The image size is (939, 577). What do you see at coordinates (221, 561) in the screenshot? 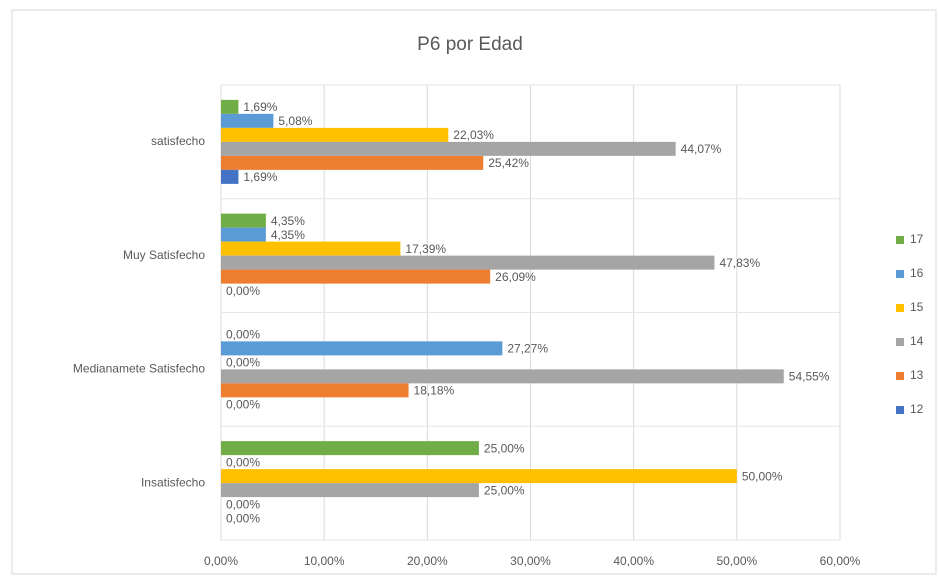
I see `x-tick-label: 0,00%` at bounding box center [221, 561].